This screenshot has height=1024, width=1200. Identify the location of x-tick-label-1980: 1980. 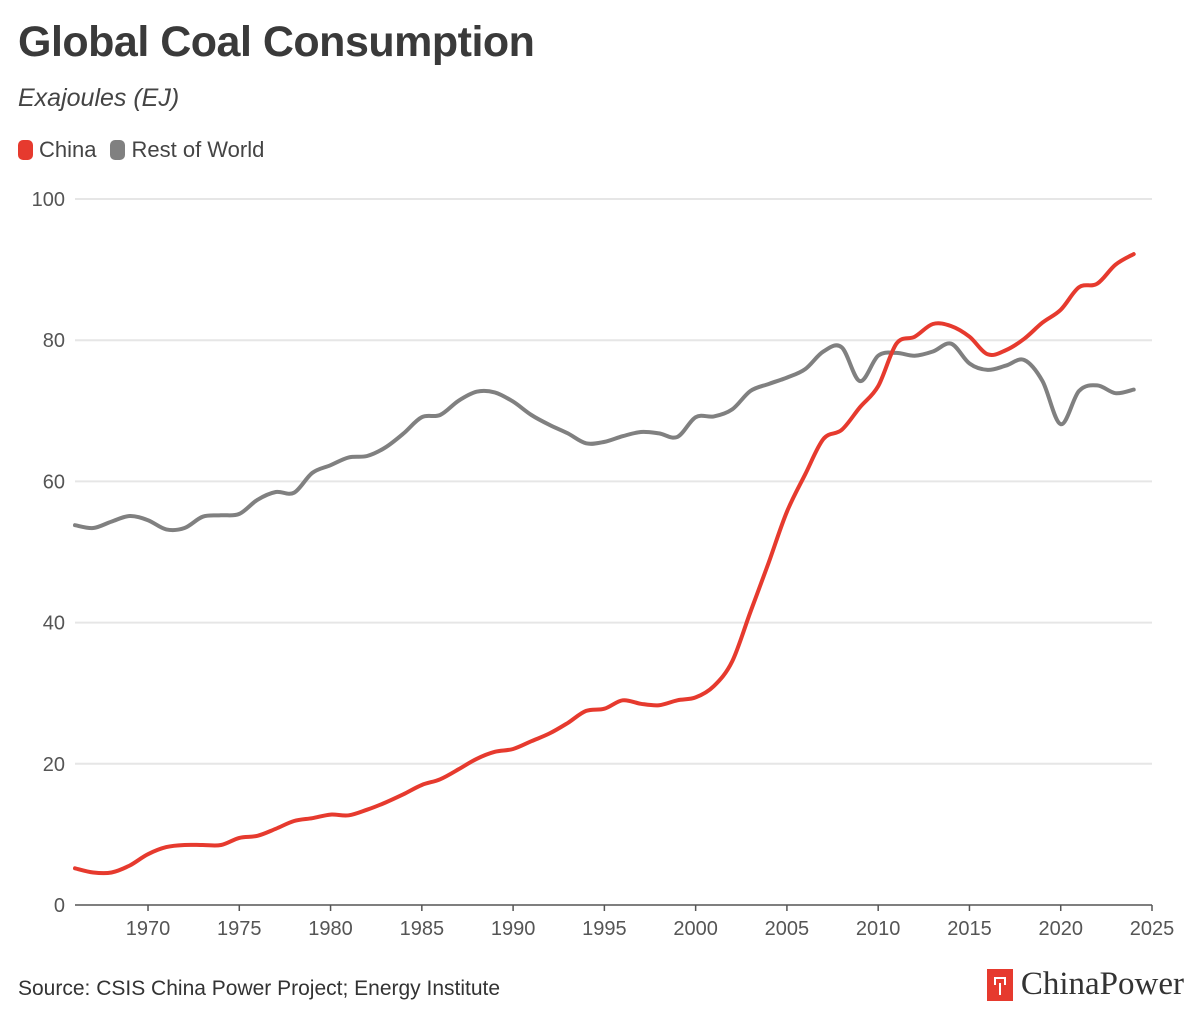
(330, 929).